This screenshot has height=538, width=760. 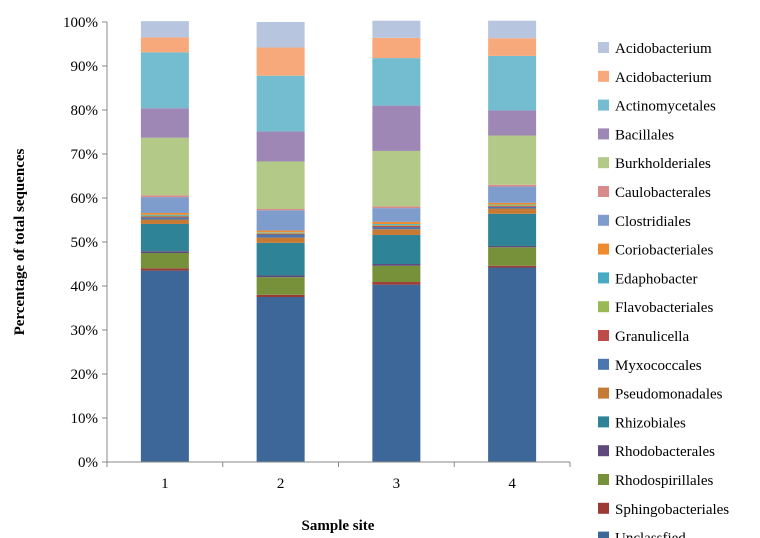 I want to click on x-tick-label: 3, so click(x=397, y=484).